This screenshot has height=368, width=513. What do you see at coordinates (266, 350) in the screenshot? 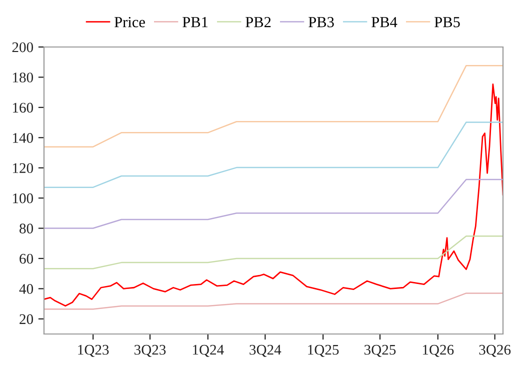
I see `x-tick-label: 3Q24` at bounding box center [266, 350].